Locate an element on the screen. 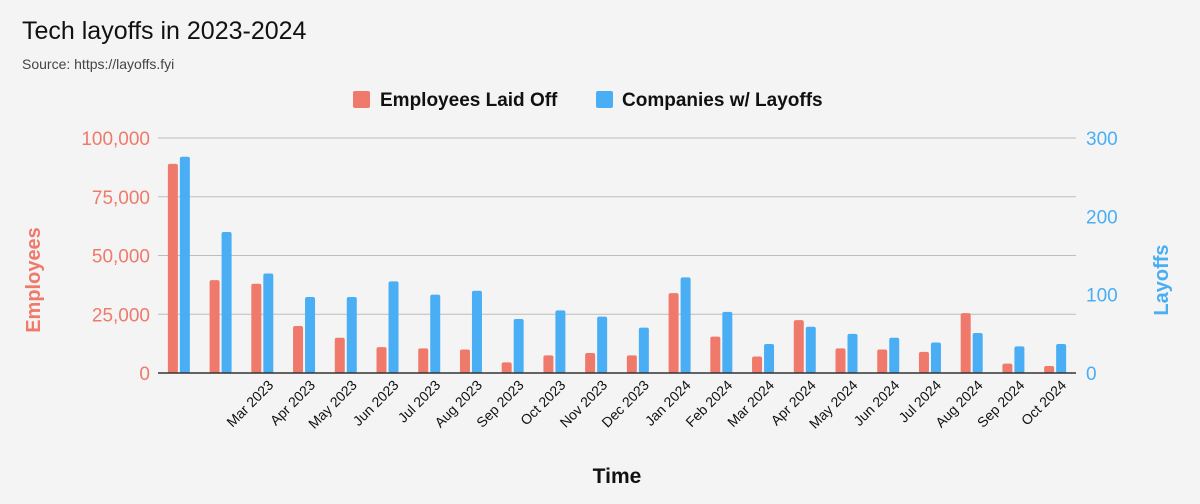 Image resolution: width=1200 pixels, height=504 pixels. y-left-tick-label: 0 is located at coordinates (144, 374).